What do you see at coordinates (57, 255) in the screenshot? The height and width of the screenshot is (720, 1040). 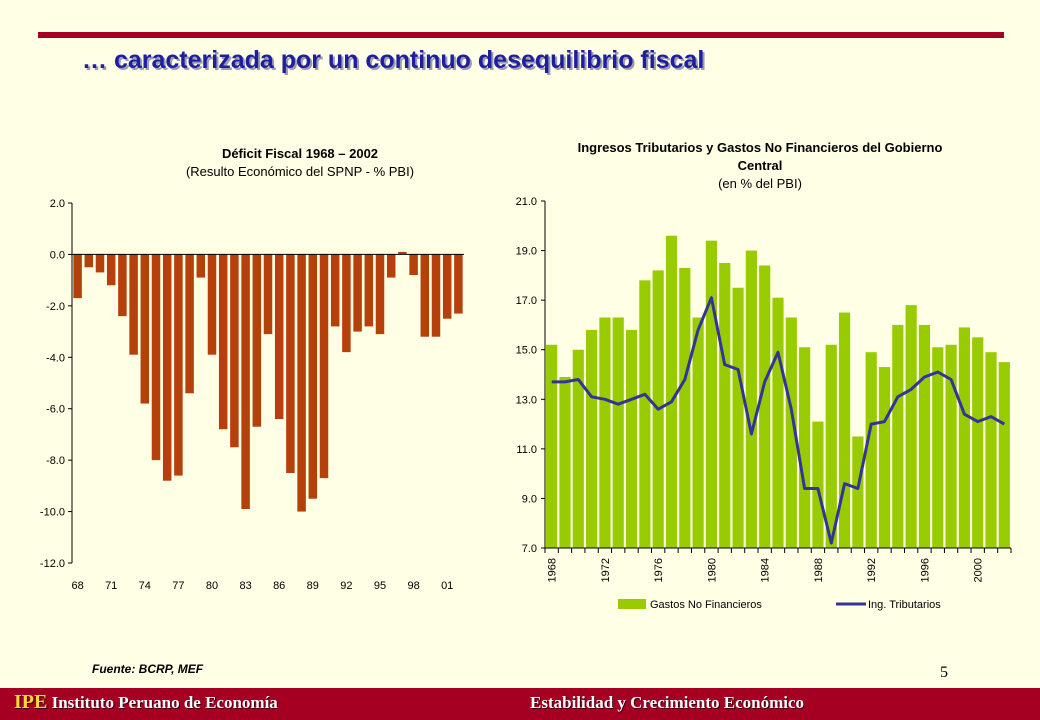 I see `deficit-y-tick-label: 0.0` at bounding box center [57, 255].